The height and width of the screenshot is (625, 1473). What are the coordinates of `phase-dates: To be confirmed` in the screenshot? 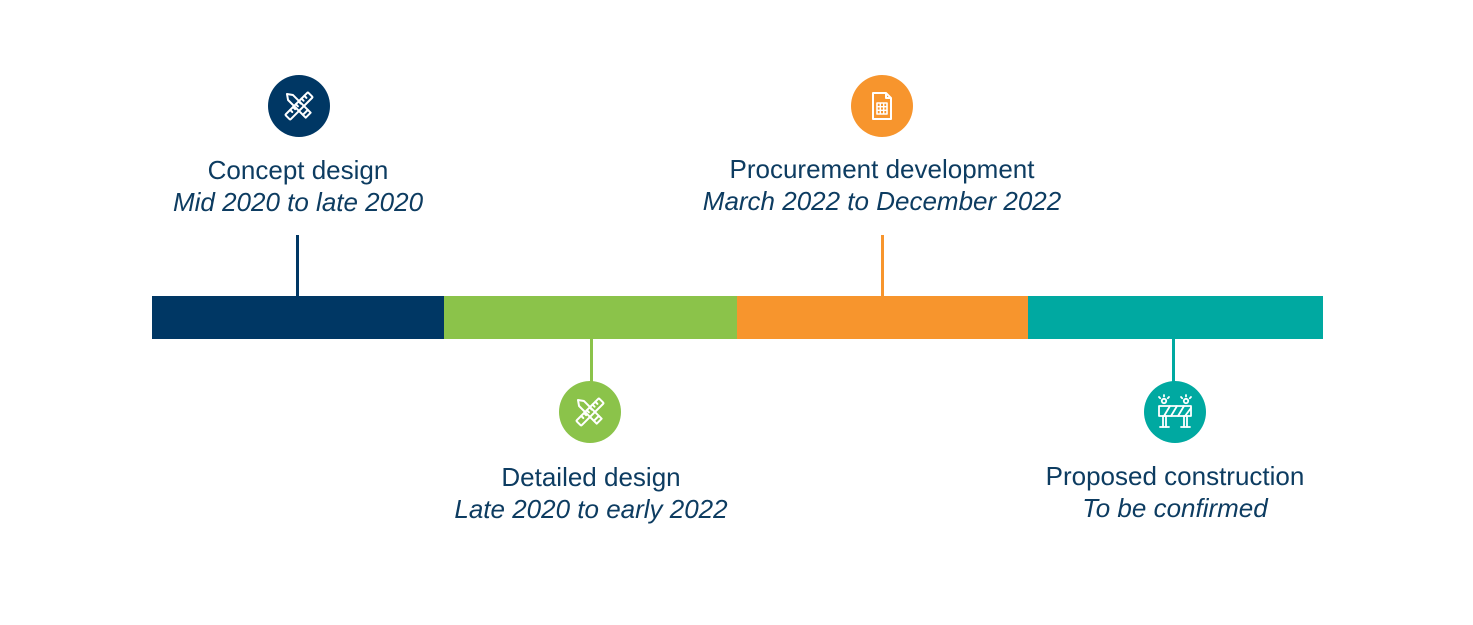 It's located at (1175, 508).